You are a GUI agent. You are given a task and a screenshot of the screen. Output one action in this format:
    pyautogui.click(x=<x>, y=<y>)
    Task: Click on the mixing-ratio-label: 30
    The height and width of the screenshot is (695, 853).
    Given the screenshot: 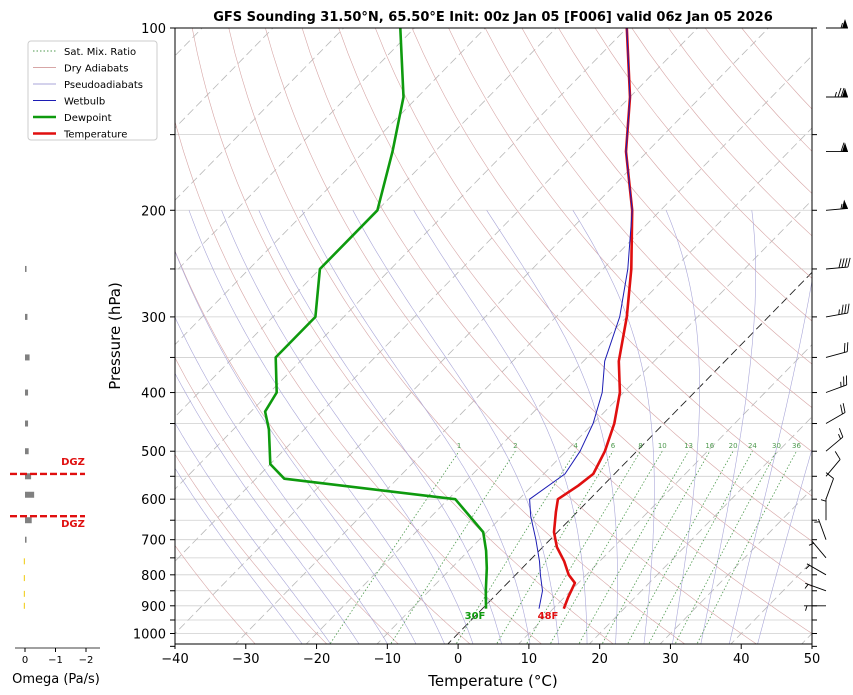 What is the action you would take?
    pyautogui.click(x=776, y=446)
    